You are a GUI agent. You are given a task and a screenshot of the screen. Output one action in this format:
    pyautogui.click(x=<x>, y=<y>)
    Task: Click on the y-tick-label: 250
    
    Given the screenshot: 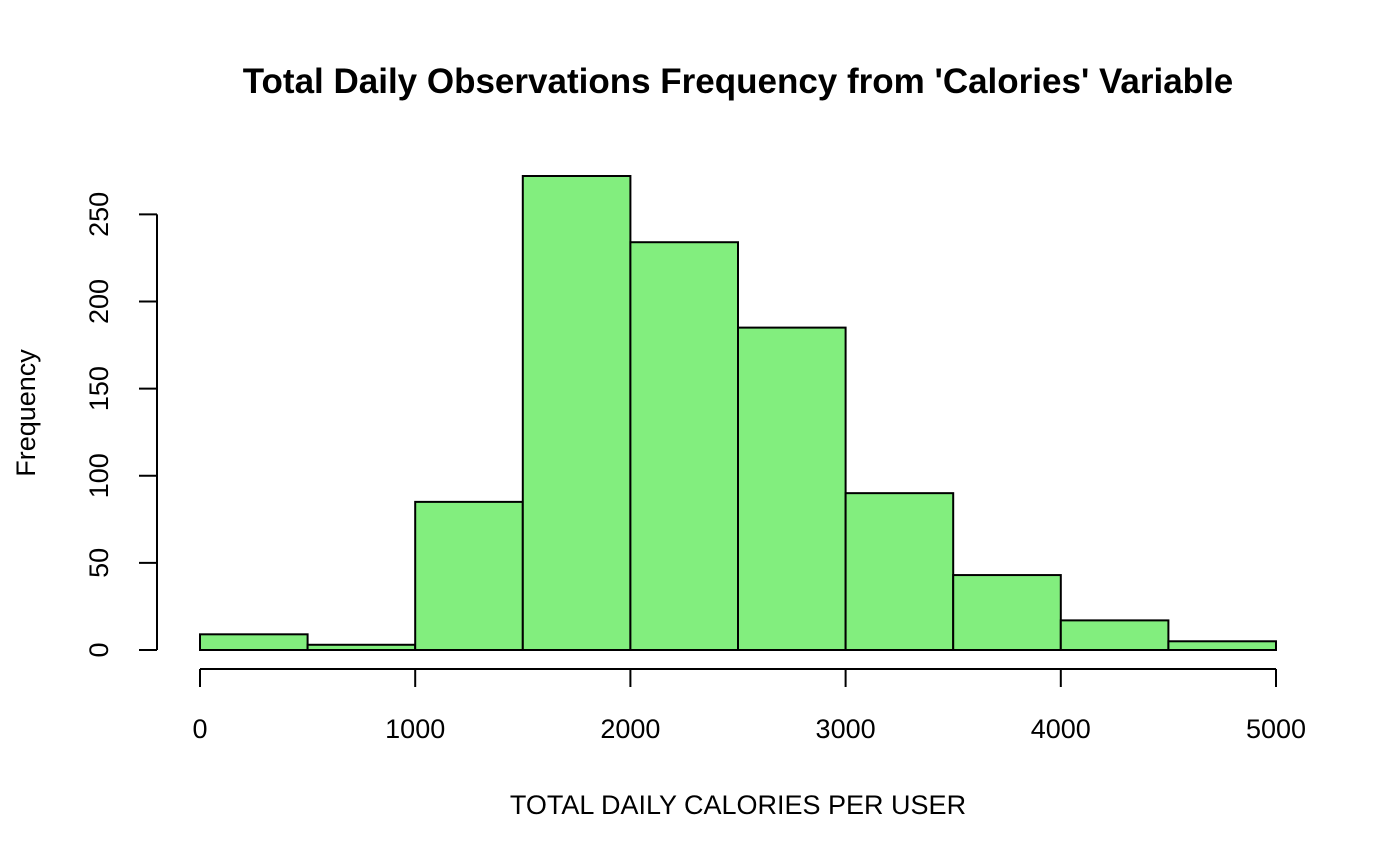 What is the action you would take?
    pyautogui.click(x=99, y=214)
    